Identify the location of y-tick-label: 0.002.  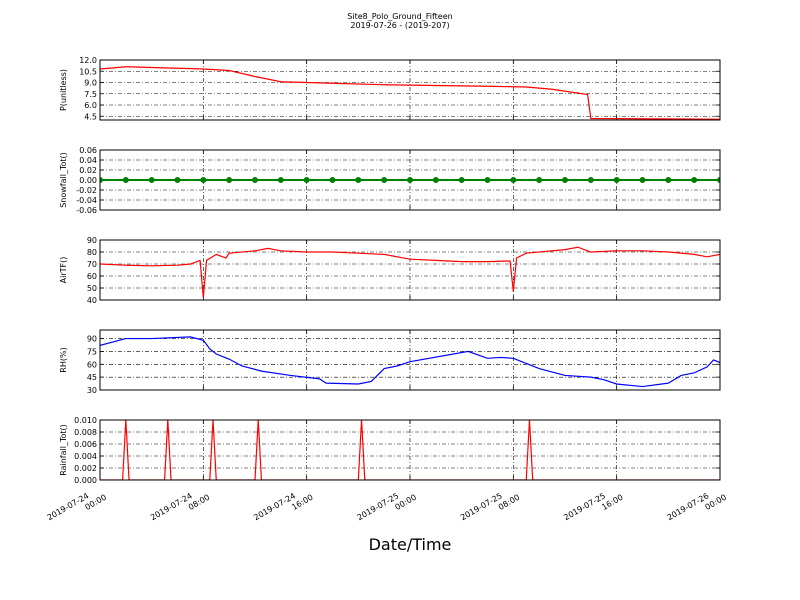
(85, 468).